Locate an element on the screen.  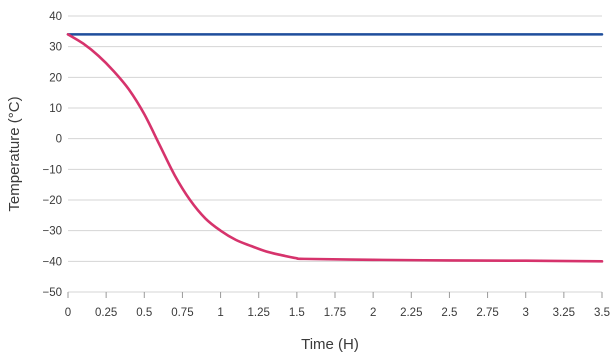
x-tick-label: 1.25 is located at coordinates (259, 313).